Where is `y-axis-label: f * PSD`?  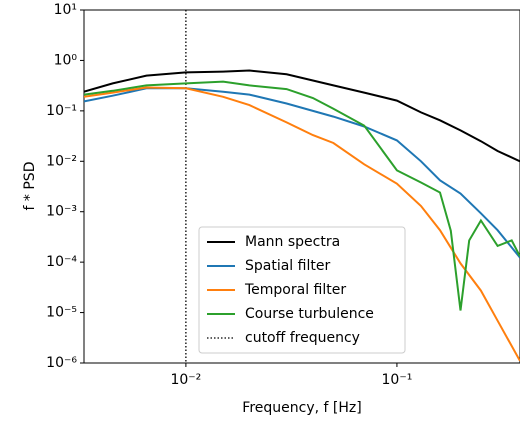
y-axis-label: f * PSD is located at coordinates (30, 186).